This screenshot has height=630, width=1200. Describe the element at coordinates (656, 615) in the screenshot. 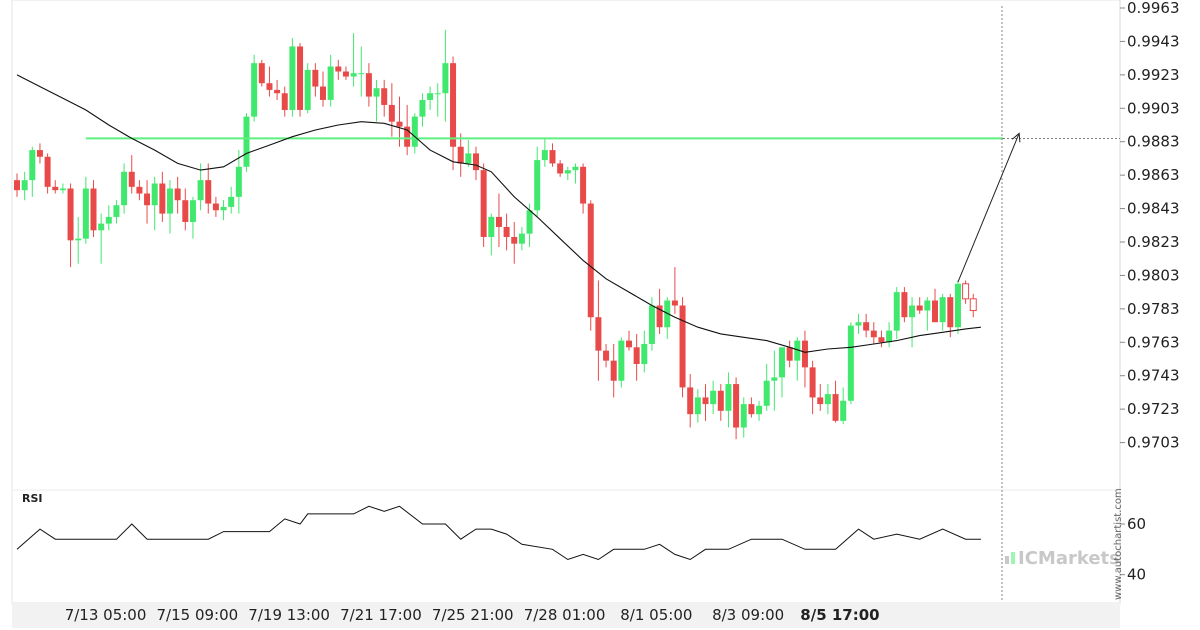

I see `x-tick-label: 8/1 05:00` at that location.